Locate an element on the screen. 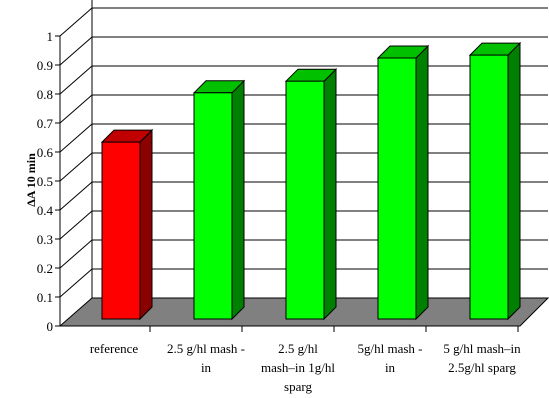  y-tick-labels: 0 0.1 0.2 0.3 0.4 0.5 0.6 0.7 0.8 0.9 1 is located at coordinates (45, 181).